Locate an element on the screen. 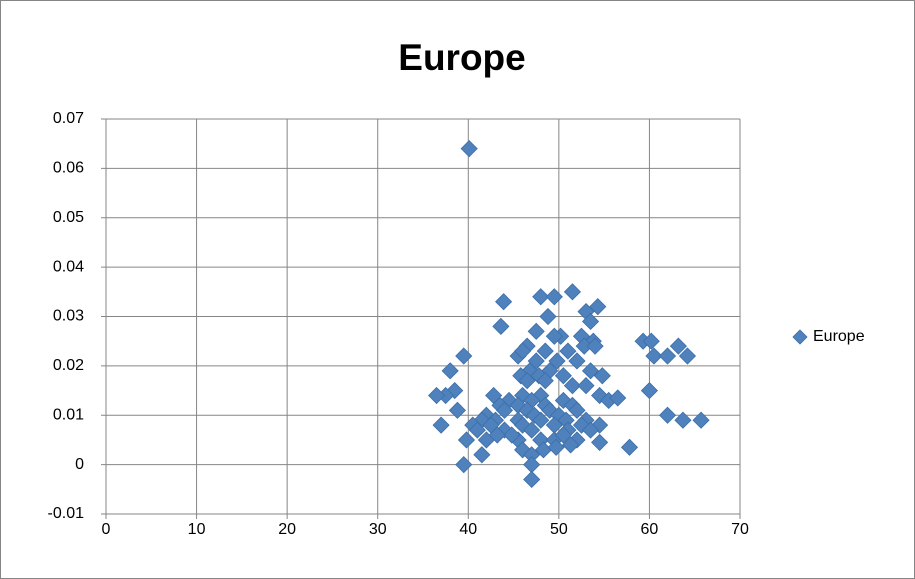 This screenshot has height=579, width=915. y-tick-label: 0.04 is located at coordinates (68, 266).